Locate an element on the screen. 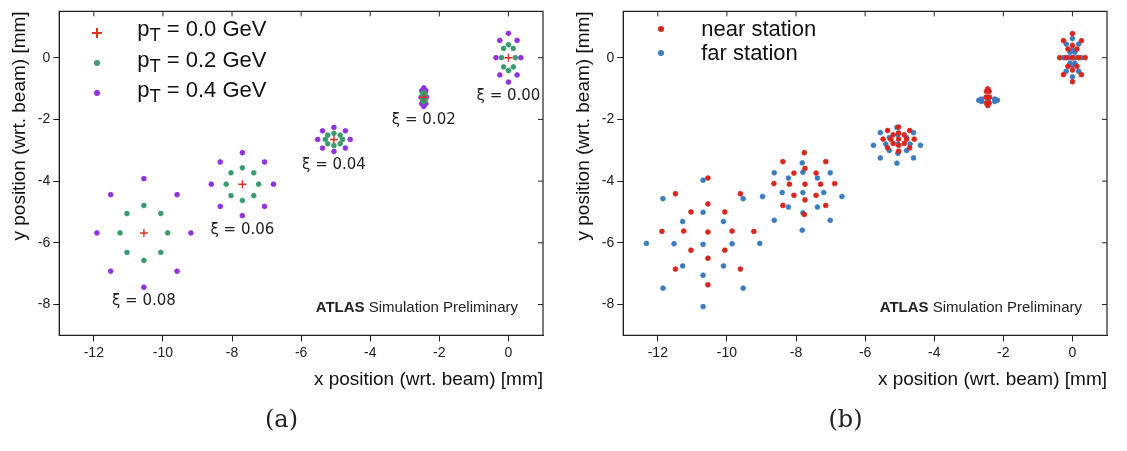 The image size is (1127, 451). legend-label: p$_{T}$ = 0.4 GeV is located at coordinates (202, 93).